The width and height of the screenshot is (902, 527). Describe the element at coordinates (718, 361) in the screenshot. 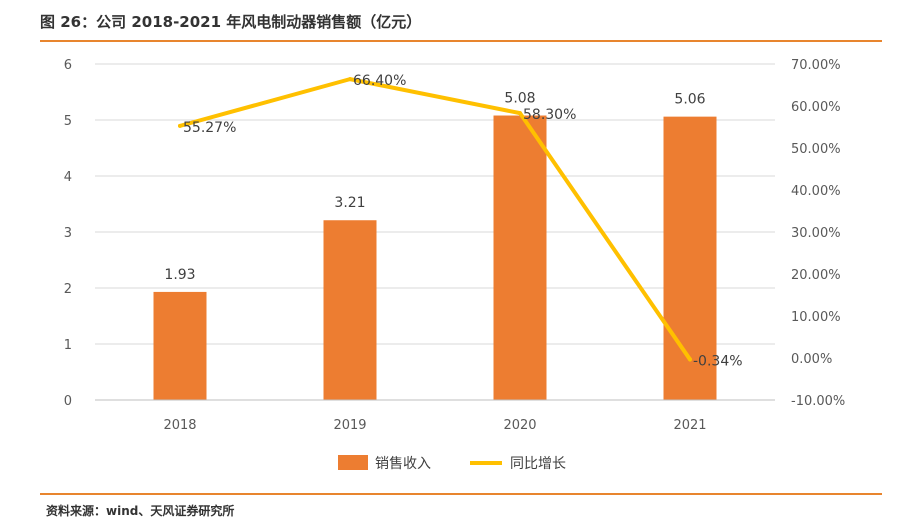

I see `growth-value-label: -0.34%` at that location.